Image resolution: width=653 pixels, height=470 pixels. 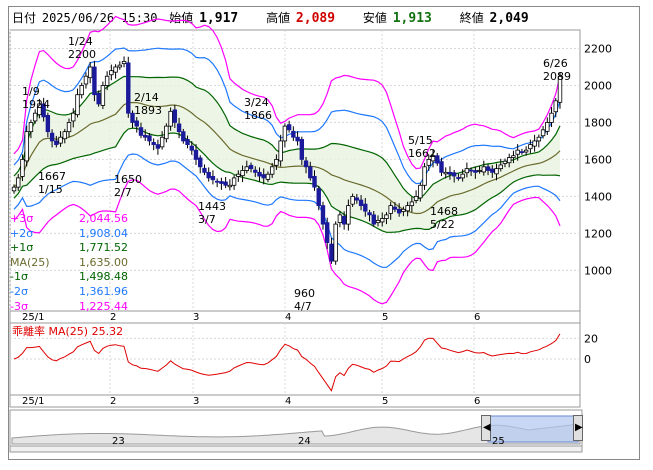 What do you see at coordinates (296, 449) in the screenshot?
I see `navigator-scrollbar` at bounding box center [296, 449].